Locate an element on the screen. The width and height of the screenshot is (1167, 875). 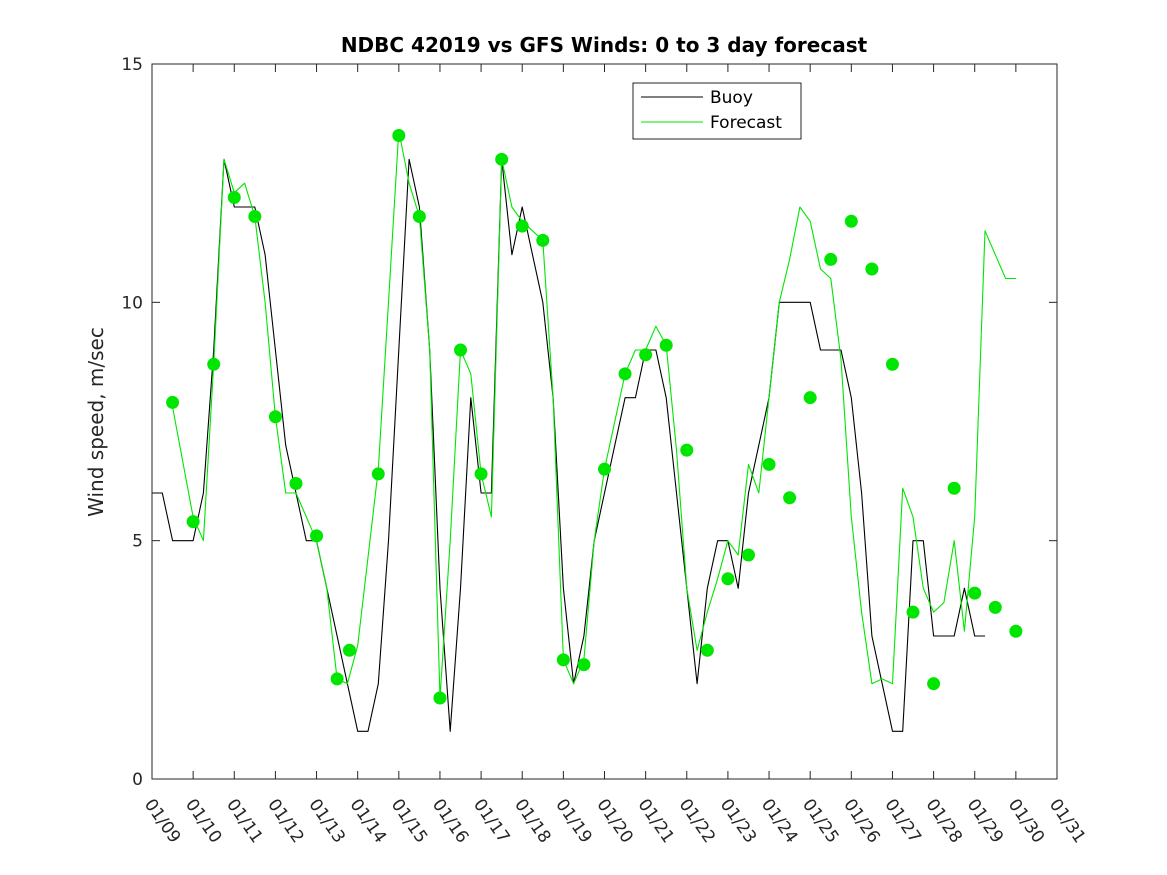
y-tick-label-3: 15 is located at coordinates (132, 65).